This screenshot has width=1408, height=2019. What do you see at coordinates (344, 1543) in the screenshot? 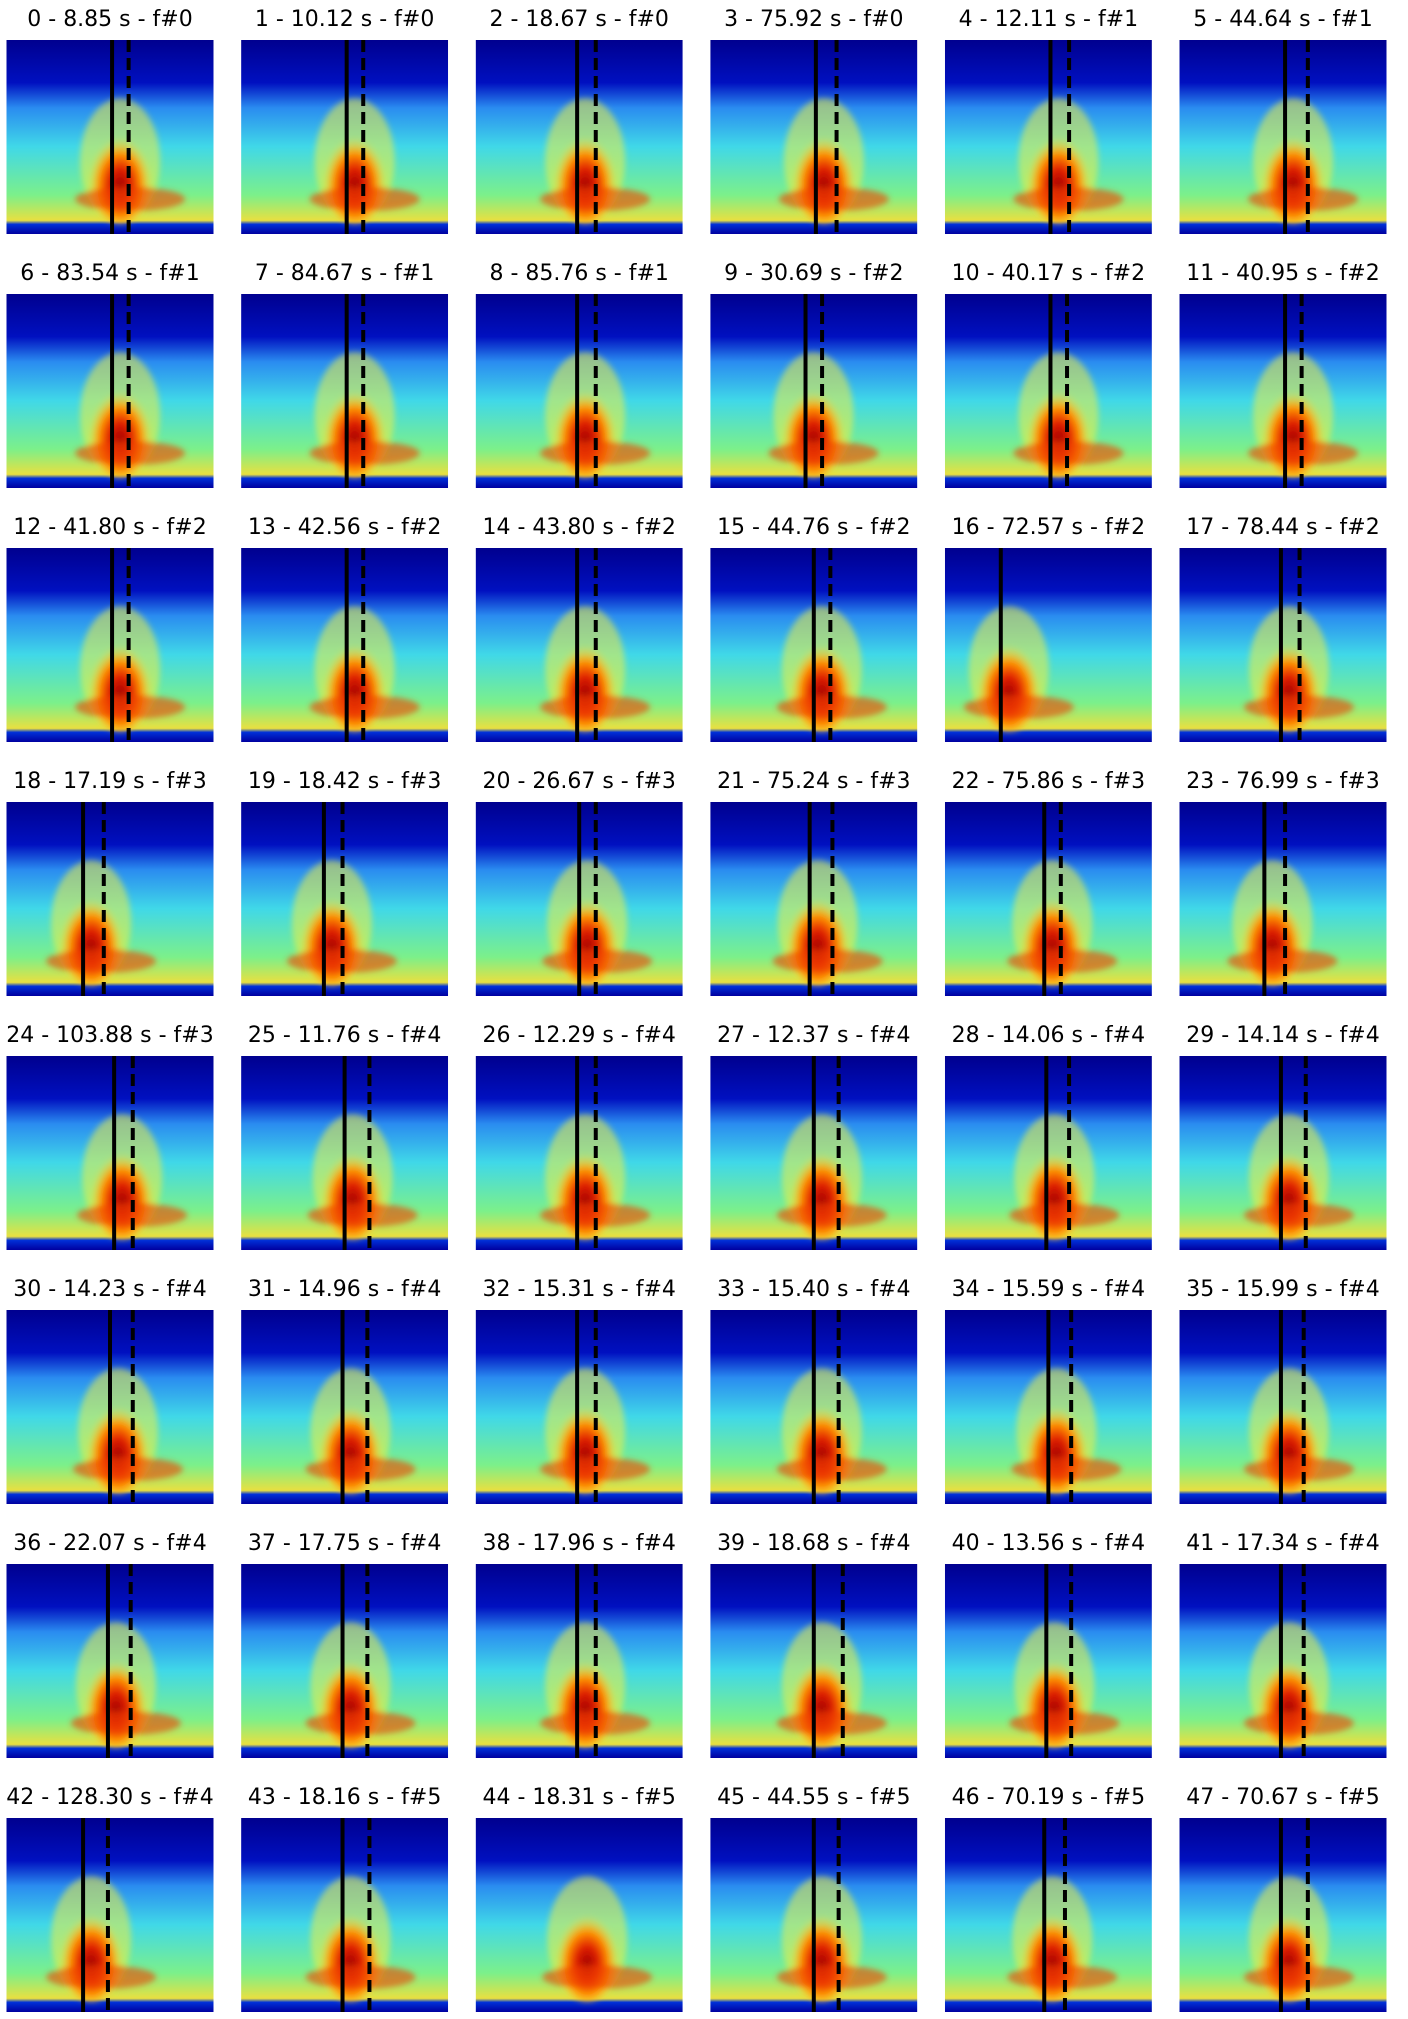
I see `panel-title: 37 - 17.75 s - f#4` at bounding box center [344, 1543].